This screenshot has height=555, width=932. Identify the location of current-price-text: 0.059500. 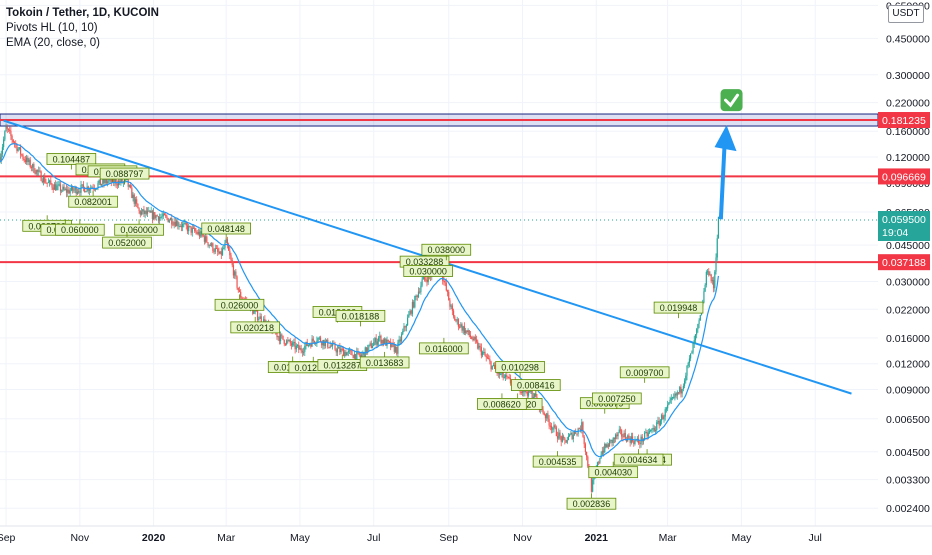
(904, 220).